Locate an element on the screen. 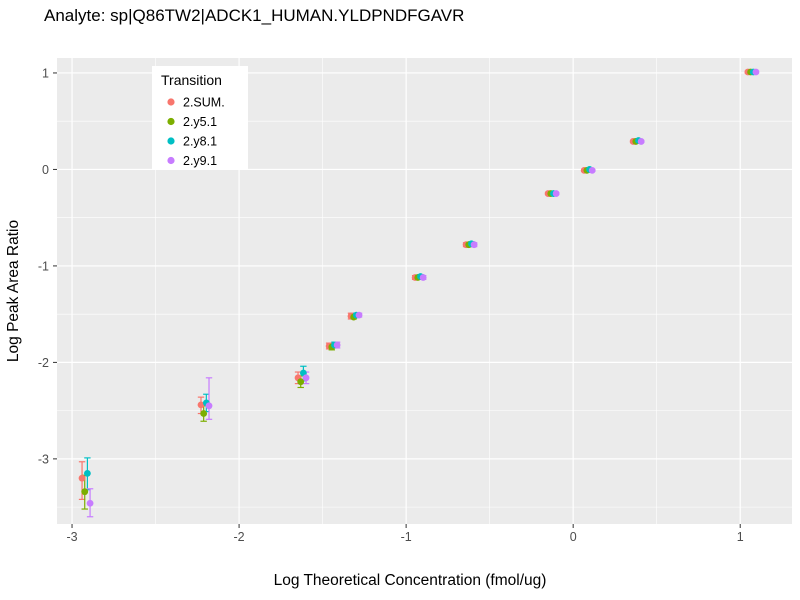  x-tick-label: 1 is located at coordinates (740, 537).